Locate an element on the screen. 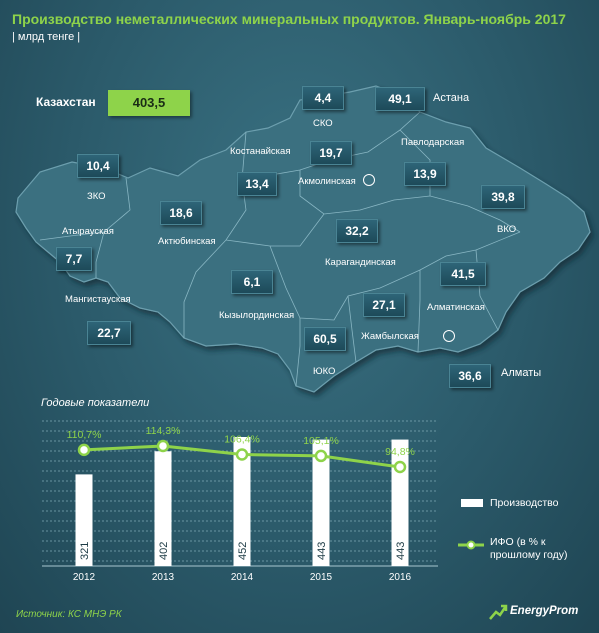 This screenshot has height=633, width=599. legend-bar-swatch is located at coordinates (472, 503).